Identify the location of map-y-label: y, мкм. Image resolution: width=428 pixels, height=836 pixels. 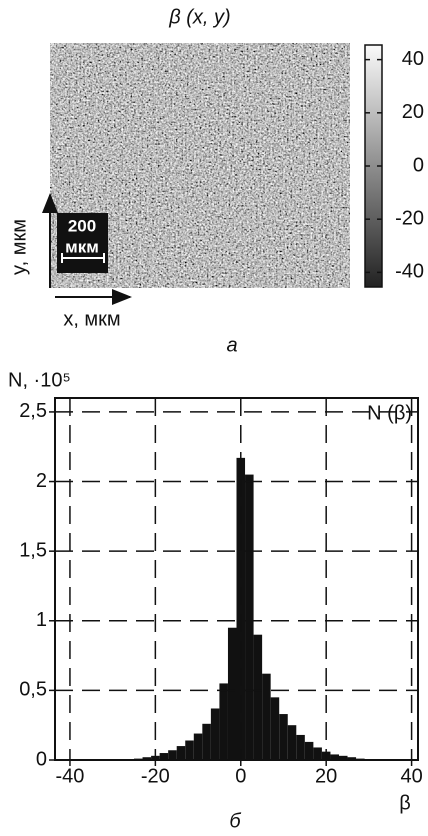
(19, 247).